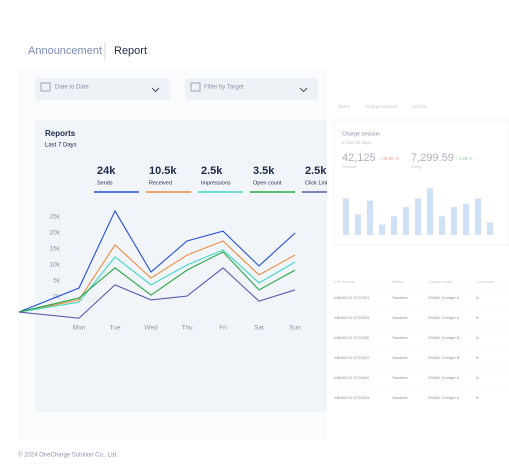  Describe the element at coordinates (106, 171) in the screenshot. I see `stat-value: 24k` at that location.